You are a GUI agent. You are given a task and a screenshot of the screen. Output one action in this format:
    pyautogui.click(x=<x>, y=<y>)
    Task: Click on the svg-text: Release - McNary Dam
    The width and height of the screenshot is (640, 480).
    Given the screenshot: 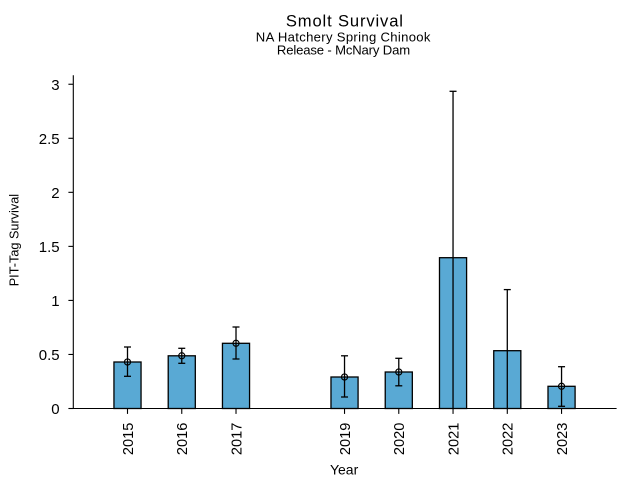 What is the action you would take?
    pyautogui.click(x=343, y=49)
    